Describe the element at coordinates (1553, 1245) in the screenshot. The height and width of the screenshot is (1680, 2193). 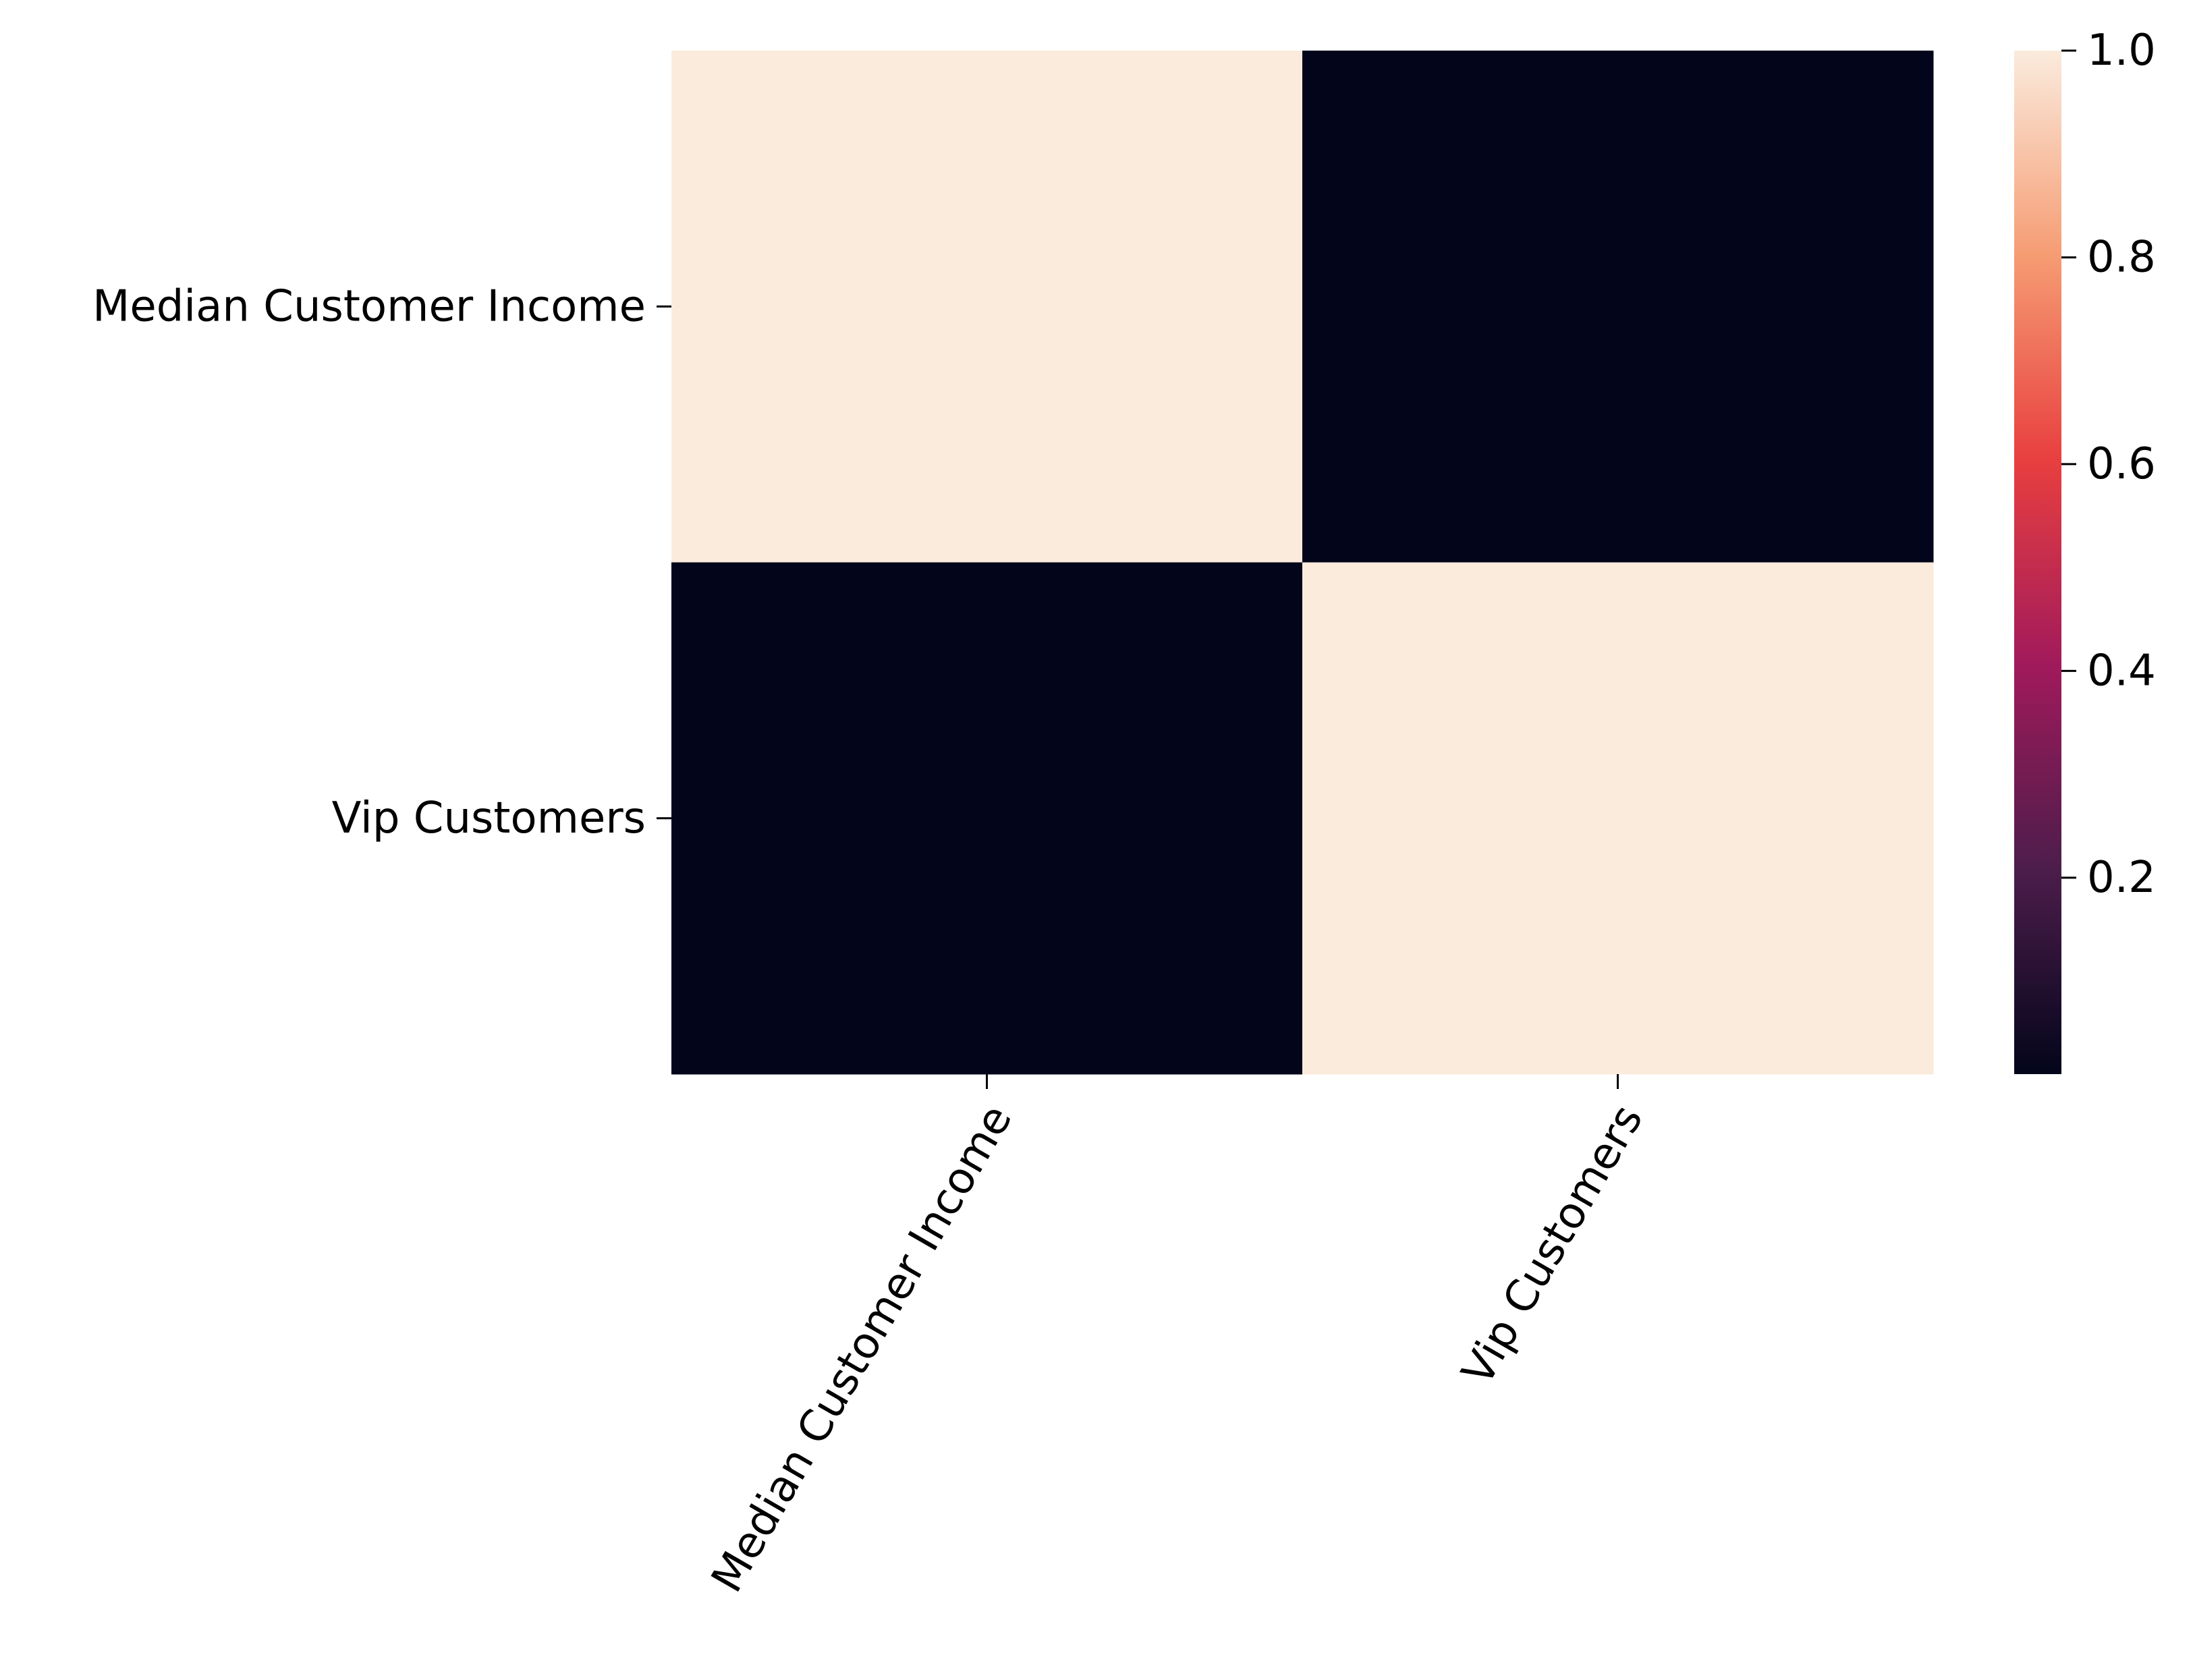
I see `x-tick-label: Vip Customers` at that location.